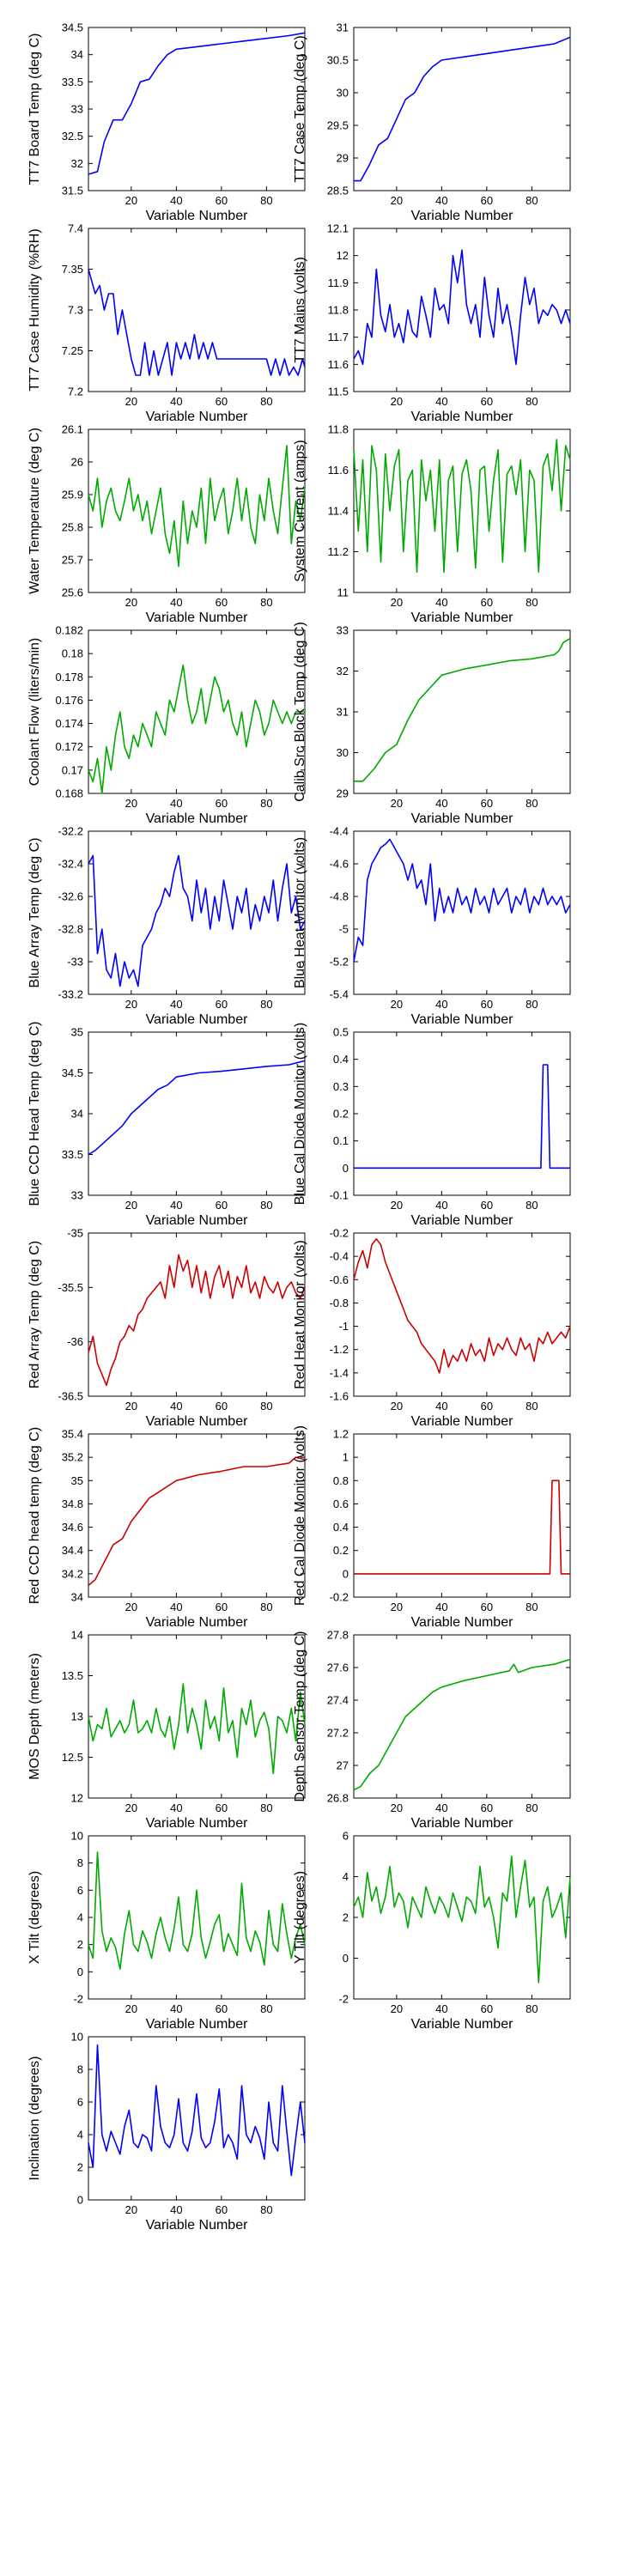 The height and width of the screenshot is (2576, 644). Describe the element at coordinates (338, 1700) in the screenshot. I see `y-tick-label: 27.4` at that location.